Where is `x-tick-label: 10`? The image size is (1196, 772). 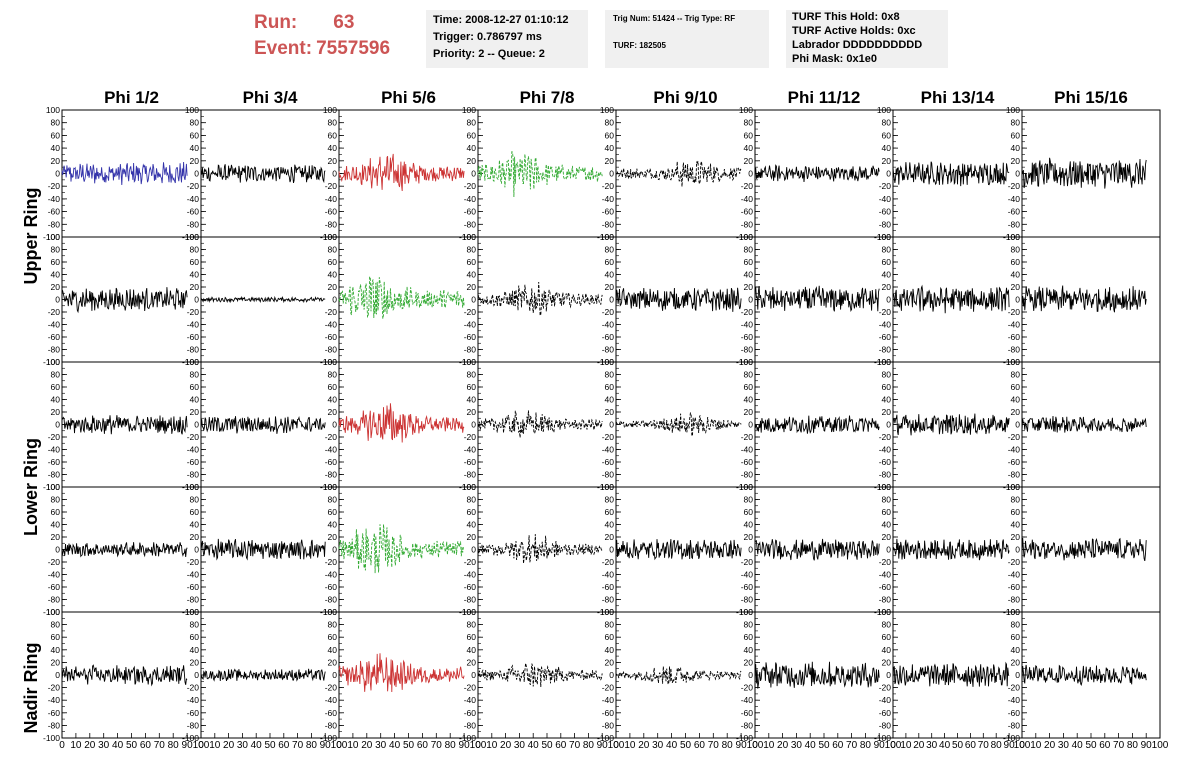
x-tick-label: 10 is located at coordinates (769, 745).